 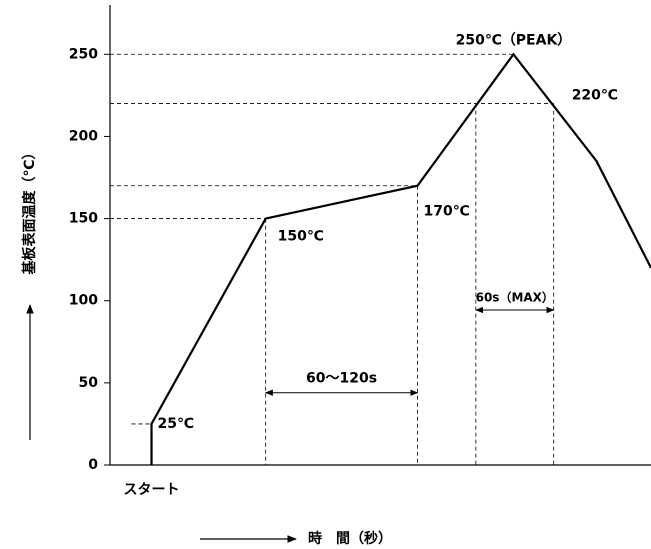 I want to click on span-label: 60～120s, so click(x=341, y=379).